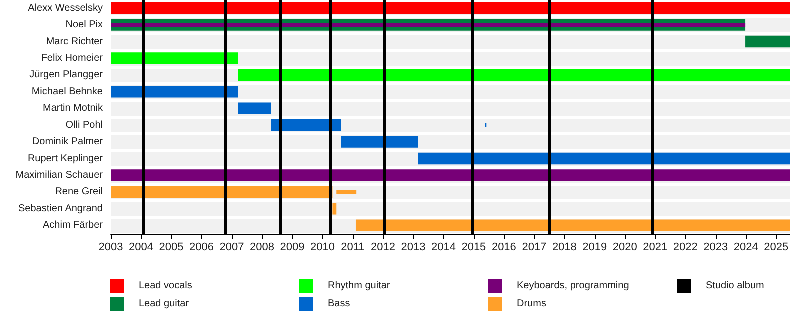 This screenshot has width=800, height=334. I want to click on x-tick-label: 2021, so click(655, 248).